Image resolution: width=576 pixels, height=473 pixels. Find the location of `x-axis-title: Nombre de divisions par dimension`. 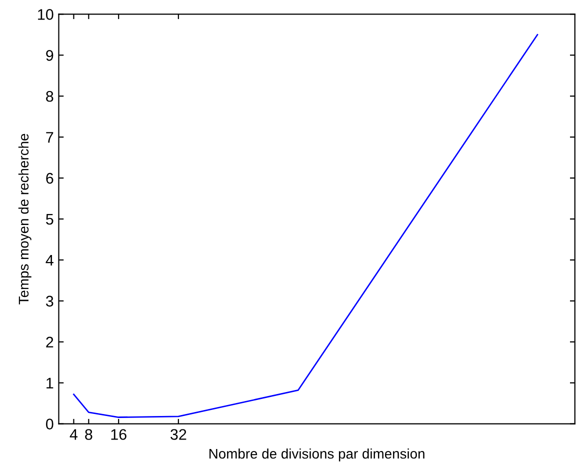

x-axis-title: Nombre de divisions par dimension is located at coordinates (316, 455).